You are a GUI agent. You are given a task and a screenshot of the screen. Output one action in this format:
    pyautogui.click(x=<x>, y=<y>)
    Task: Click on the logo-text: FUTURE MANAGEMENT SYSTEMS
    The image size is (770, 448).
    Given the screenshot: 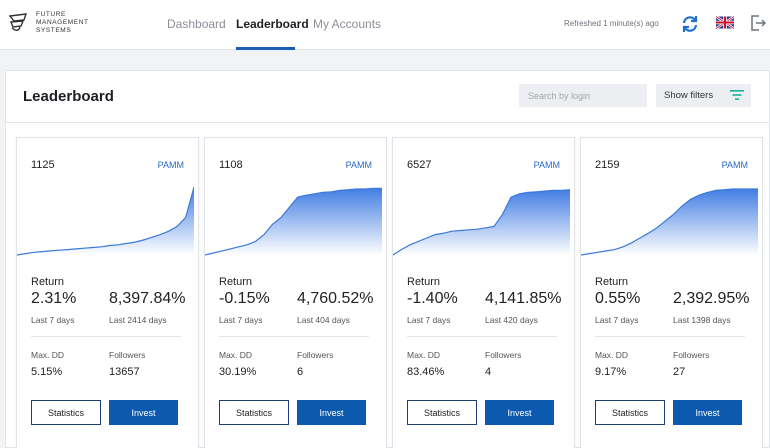 What is the action you would take?
    pyautogui.click(x=62, y=23)
    